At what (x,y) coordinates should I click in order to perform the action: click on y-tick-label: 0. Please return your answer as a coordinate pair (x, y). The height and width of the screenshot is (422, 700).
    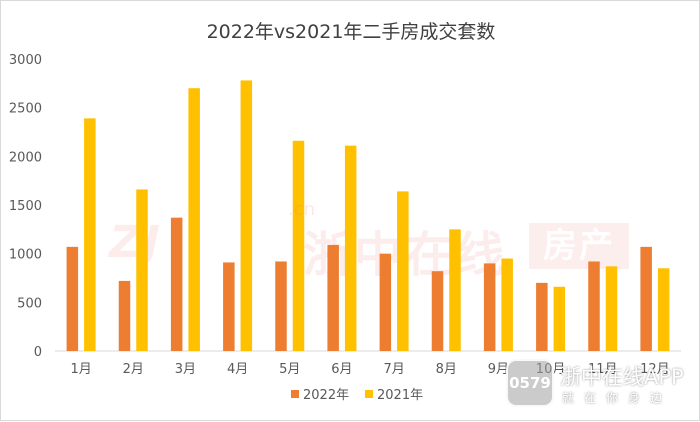
    Looking at the image, I should click on (38, 352).